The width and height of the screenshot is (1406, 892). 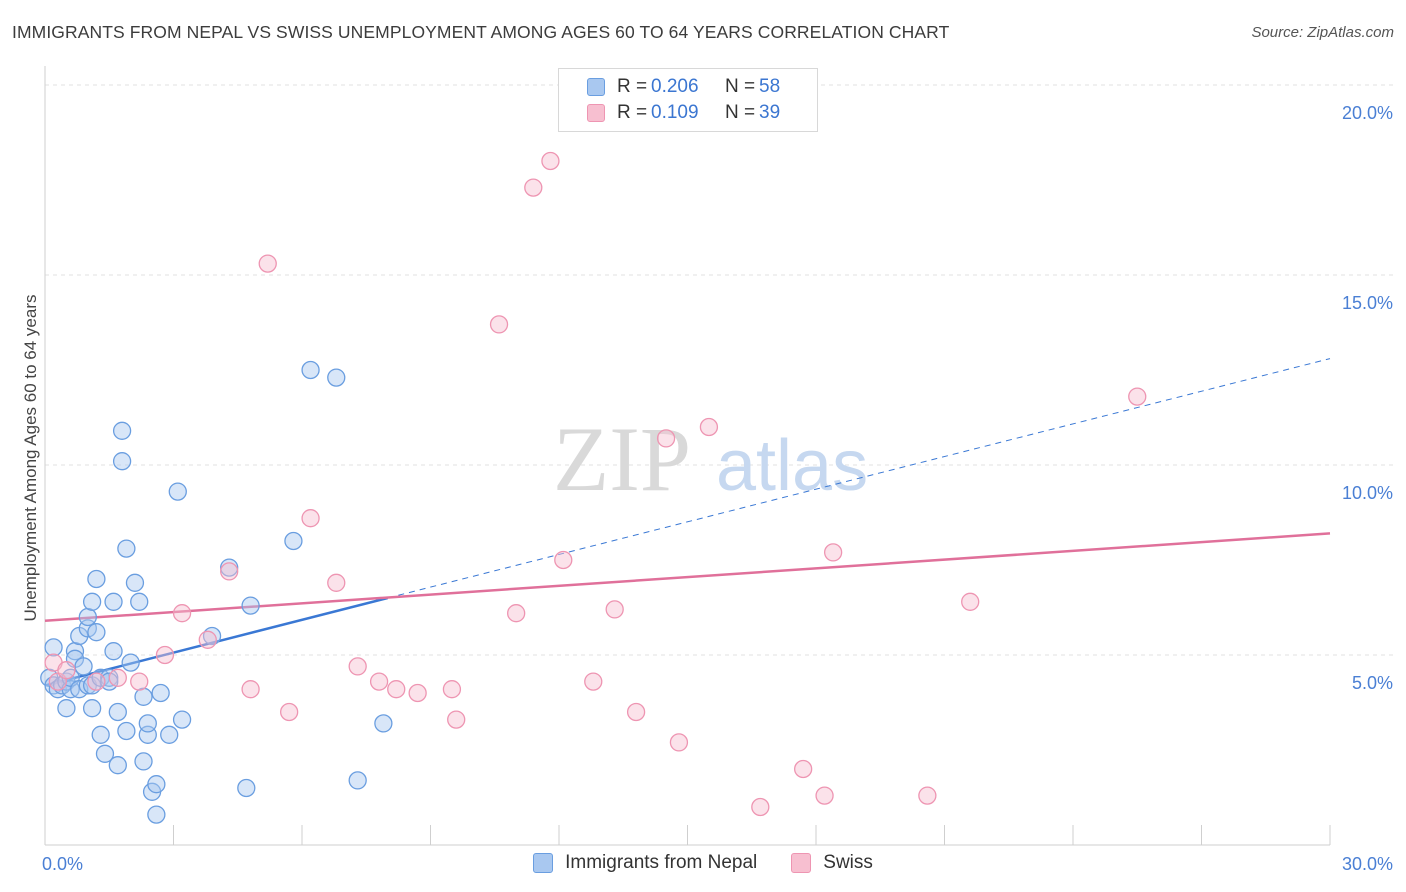 I want to click on x-tick-label-1: 30.0%, so click(x=1367, y=864).